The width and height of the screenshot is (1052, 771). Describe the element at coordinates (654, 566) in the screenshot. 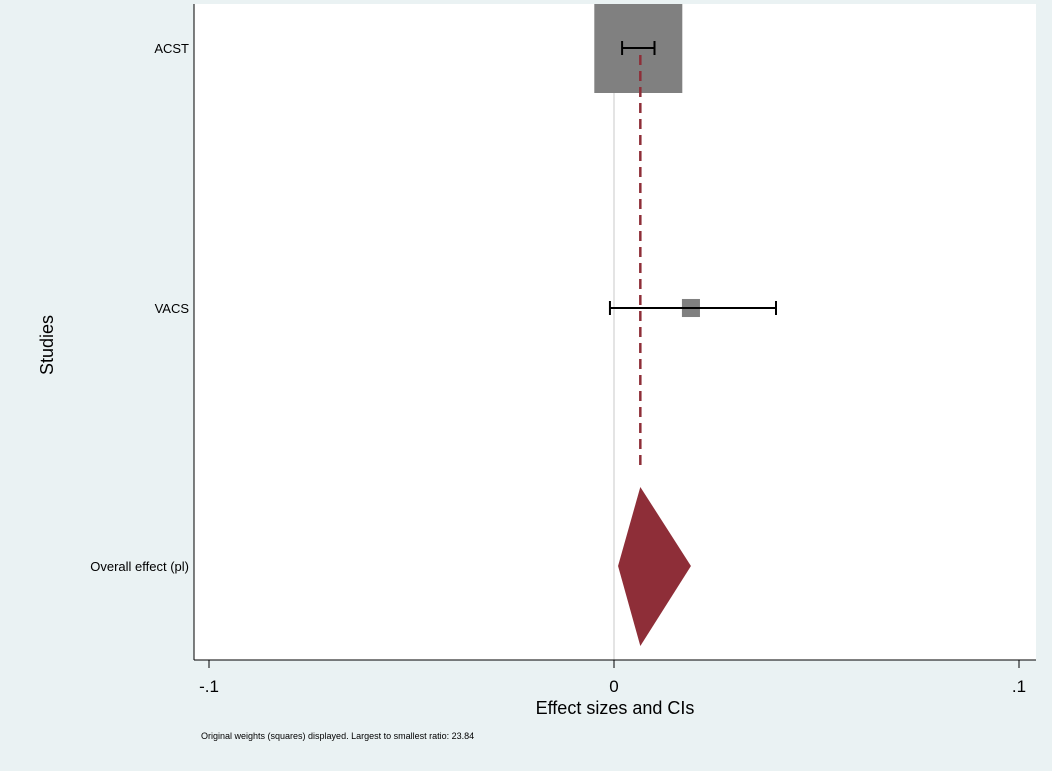

I see `overall-effect-diamond` at that location.